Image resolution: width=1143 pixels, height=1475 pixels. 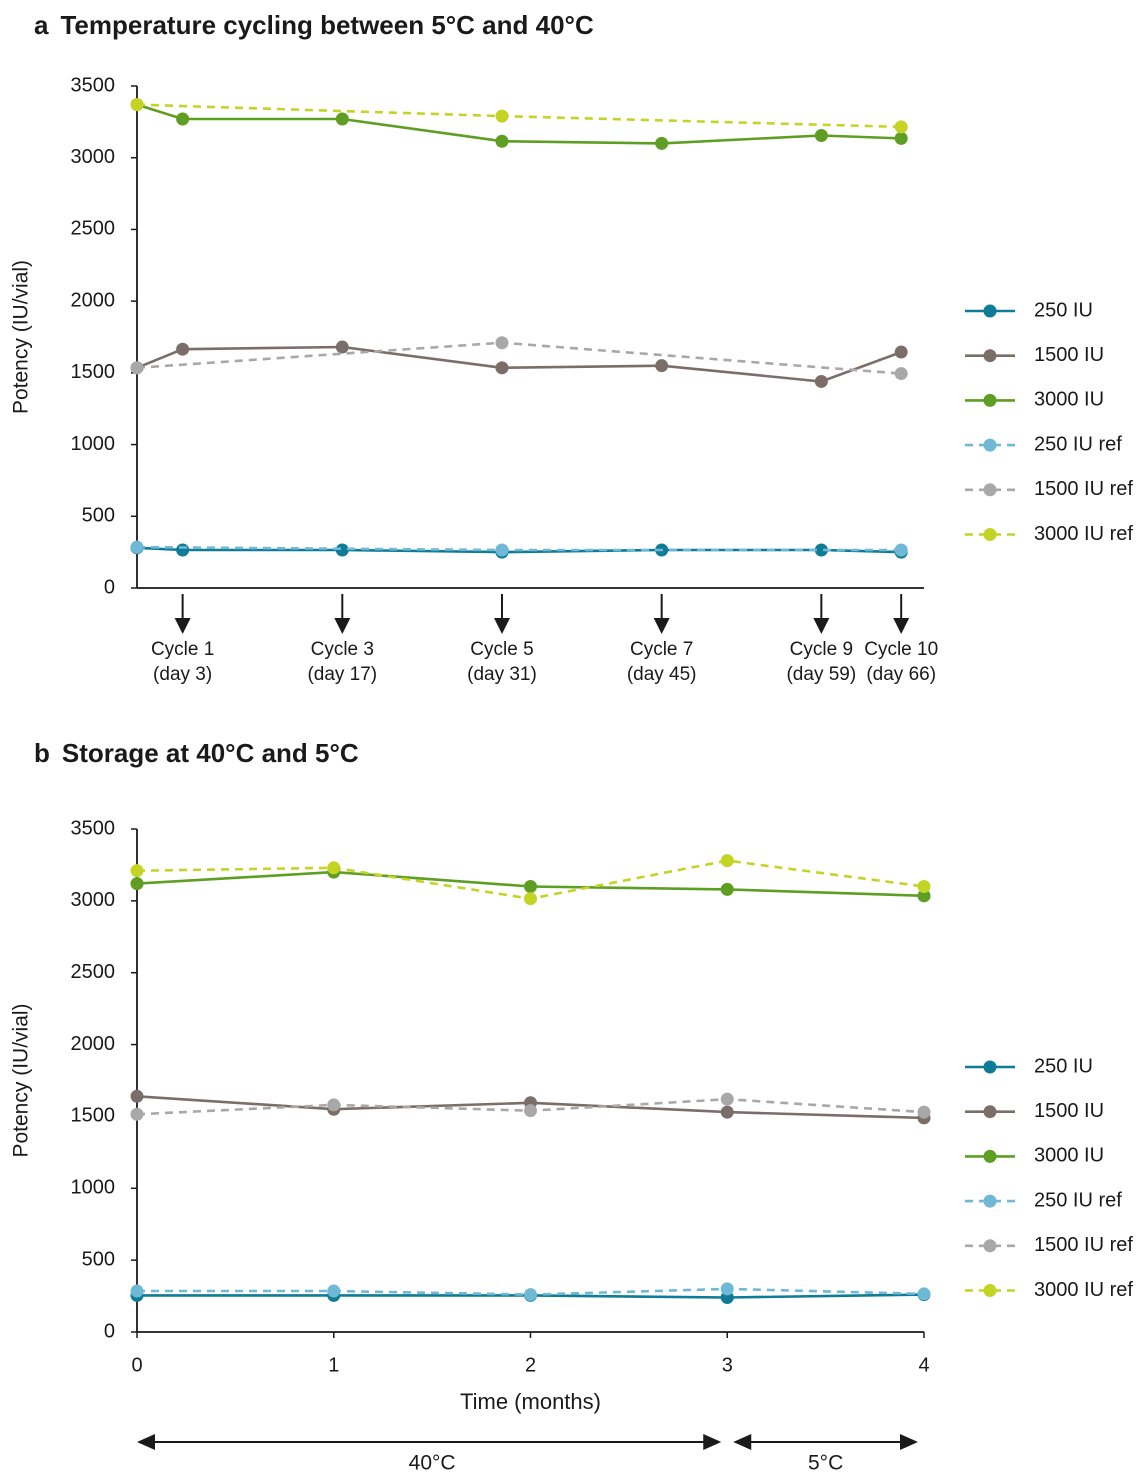 I want to click on chart1-legend-label: 3000 IU ref, so click(x=1083, y=534).